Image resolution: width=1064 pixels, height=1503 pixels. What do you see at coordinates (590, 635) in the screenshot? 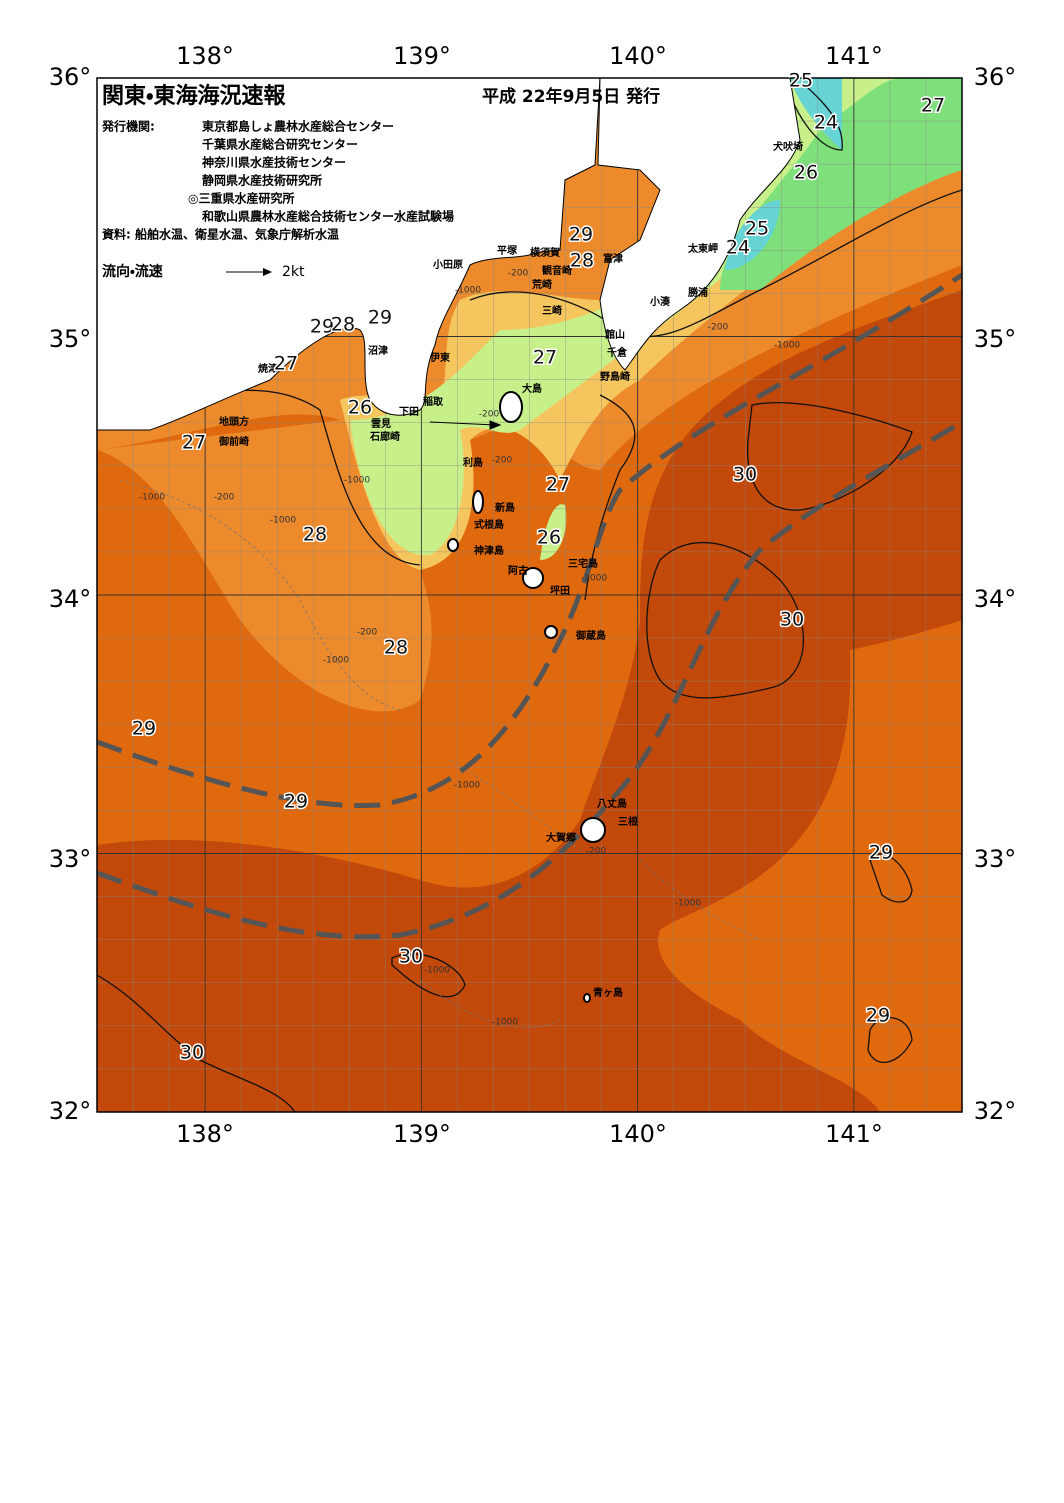
I see `place-name: 御蔵島` at bounding box center [590, 635].